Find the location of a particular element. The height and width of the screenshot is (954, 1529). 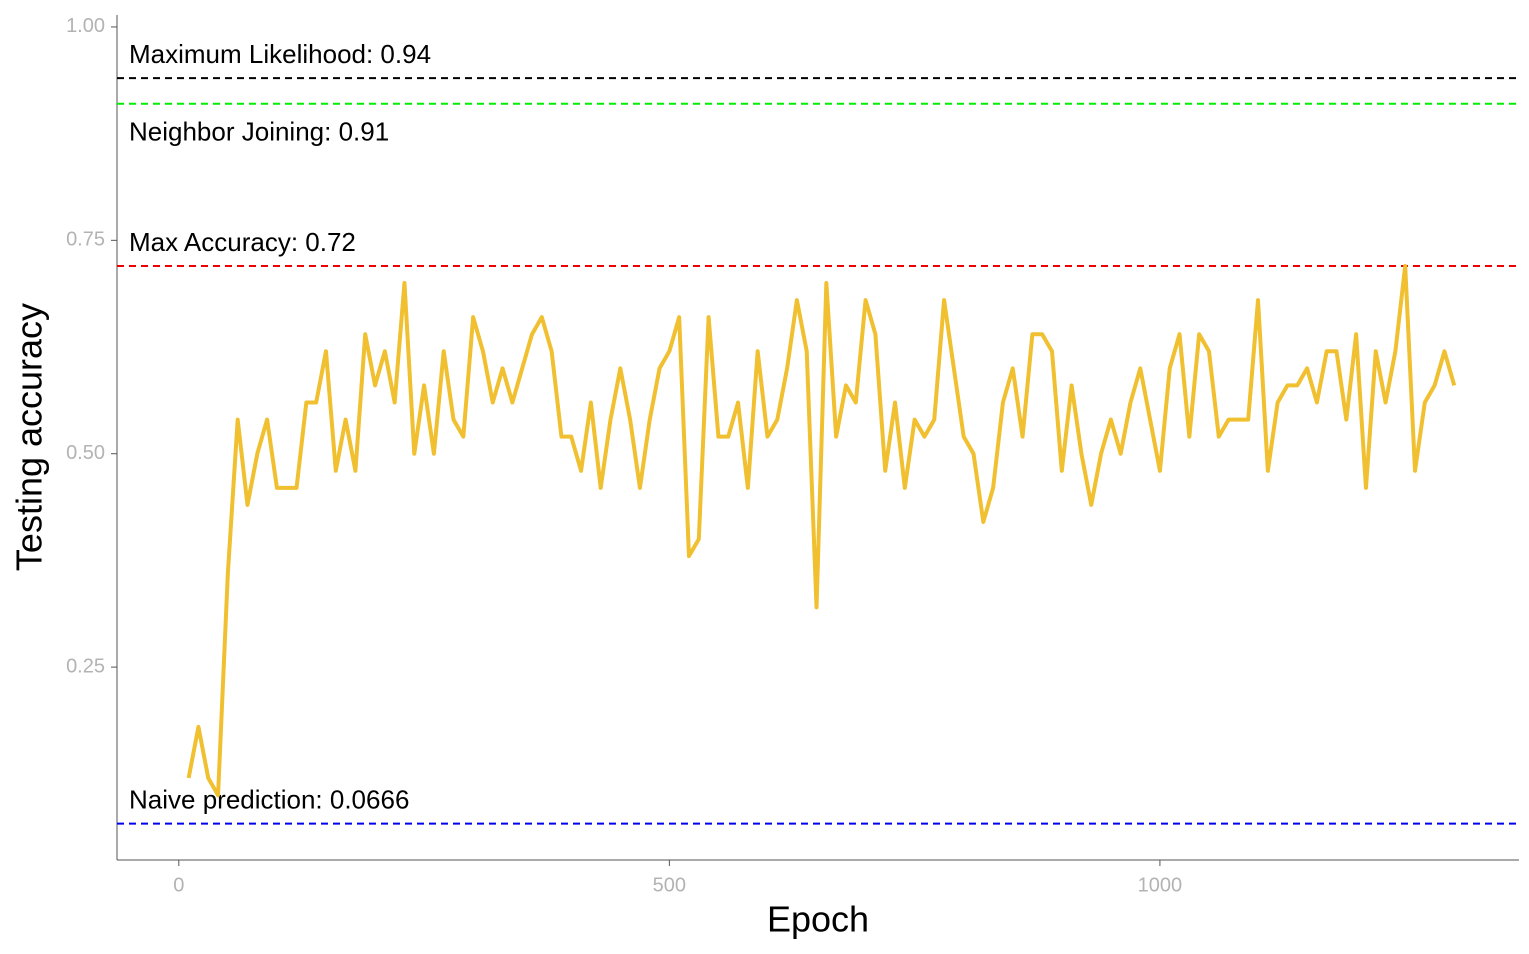

y-tick-label: 1.00 is located at coordinates (85, 26).